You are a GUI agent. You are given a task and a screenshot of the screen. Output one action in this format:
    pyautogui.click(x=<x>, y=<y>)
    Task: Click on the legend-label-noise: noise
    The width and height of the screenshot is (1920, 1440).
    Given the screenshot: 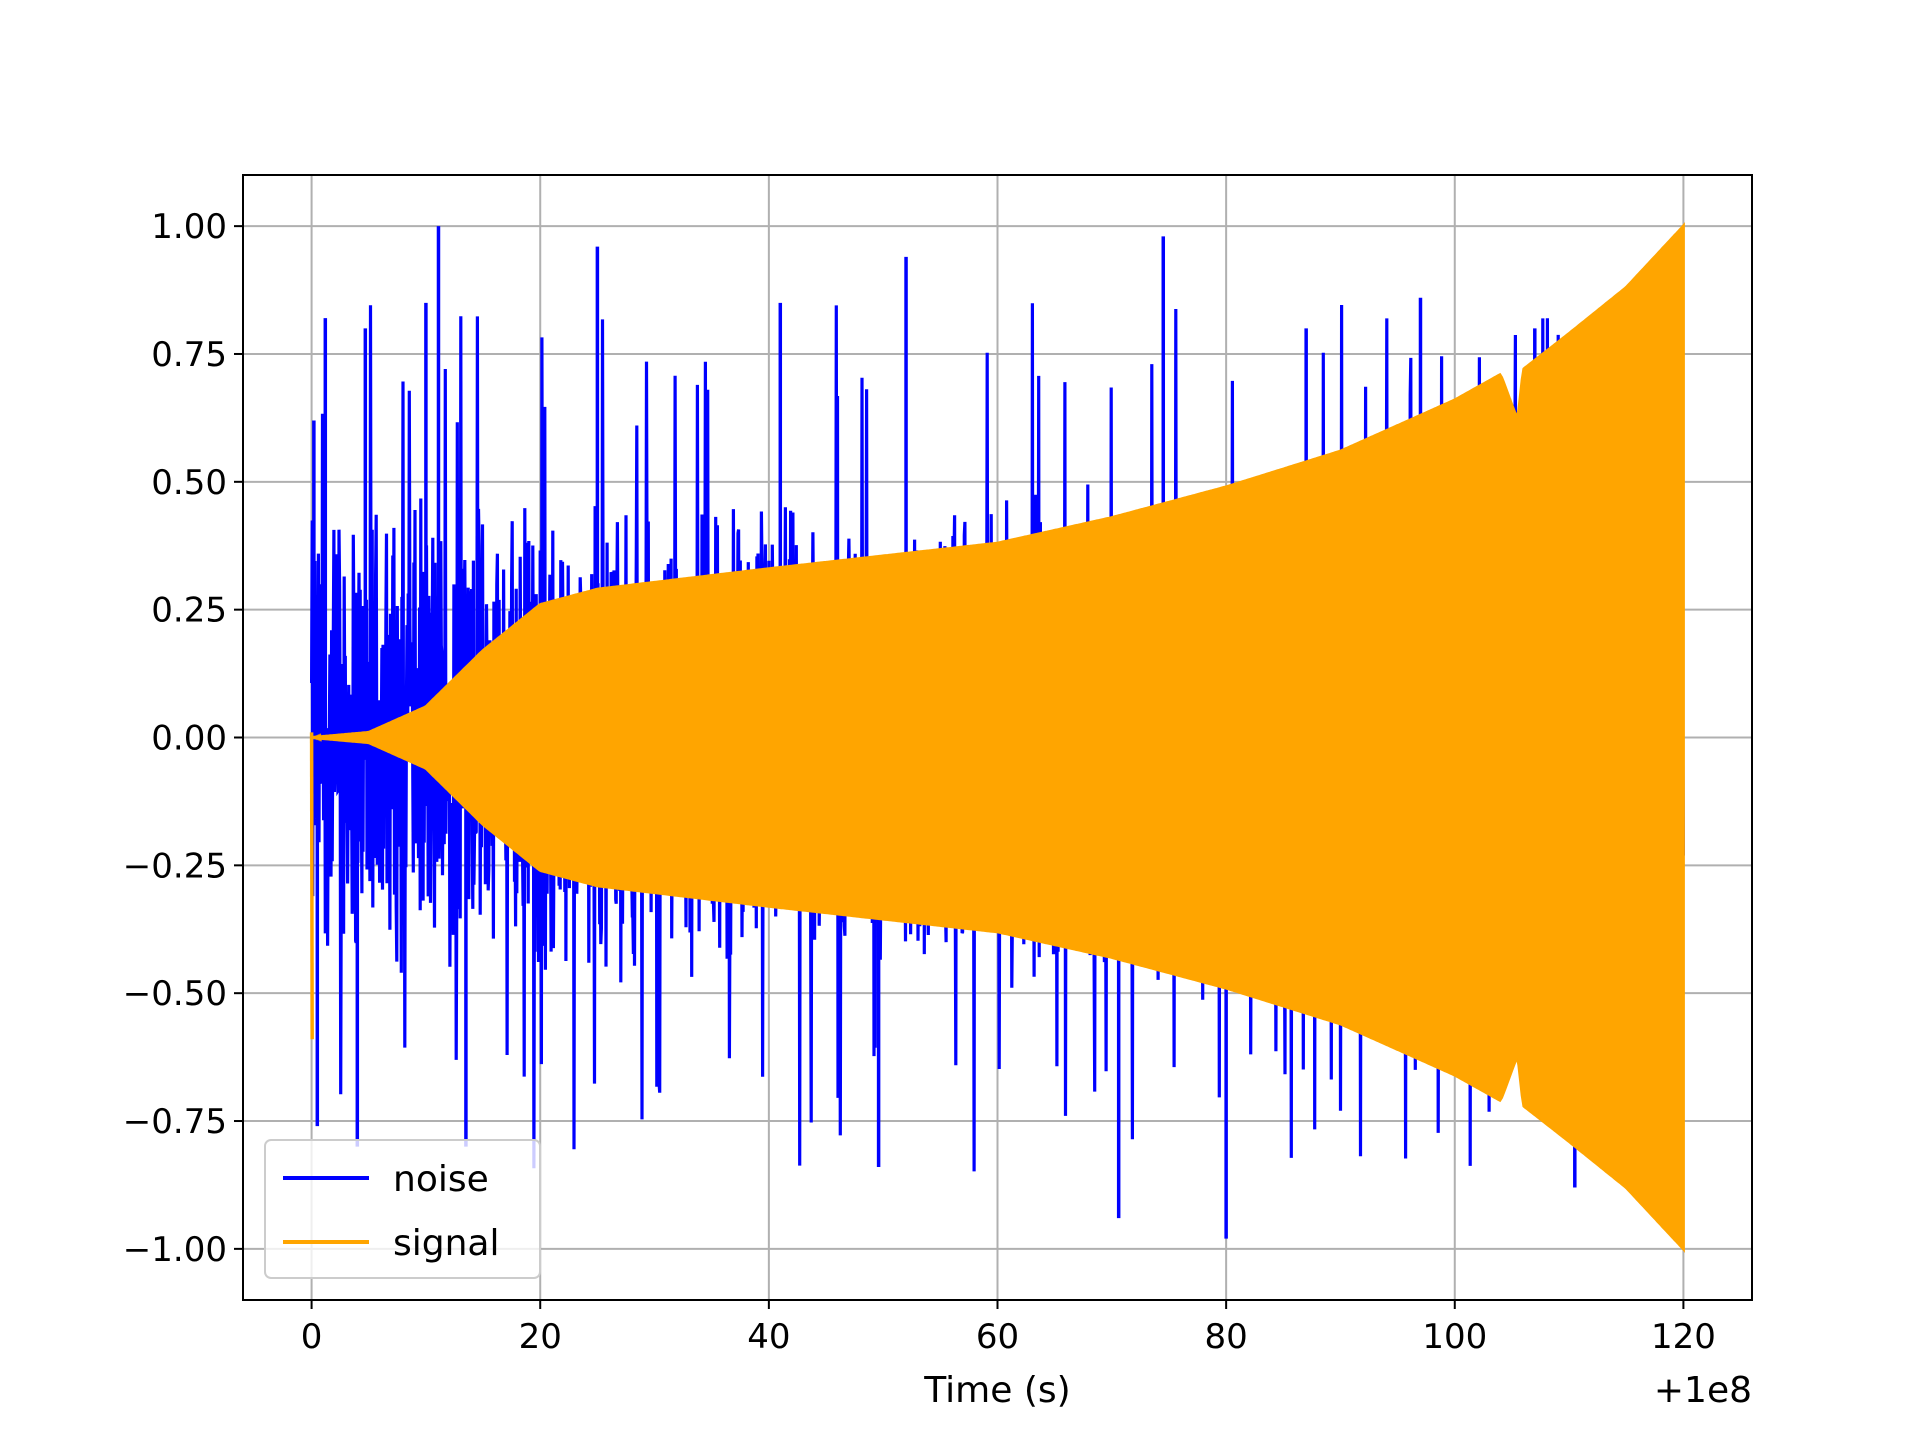 What is the action you would take?
    pyautogui.click(x=441, y=1179)
    